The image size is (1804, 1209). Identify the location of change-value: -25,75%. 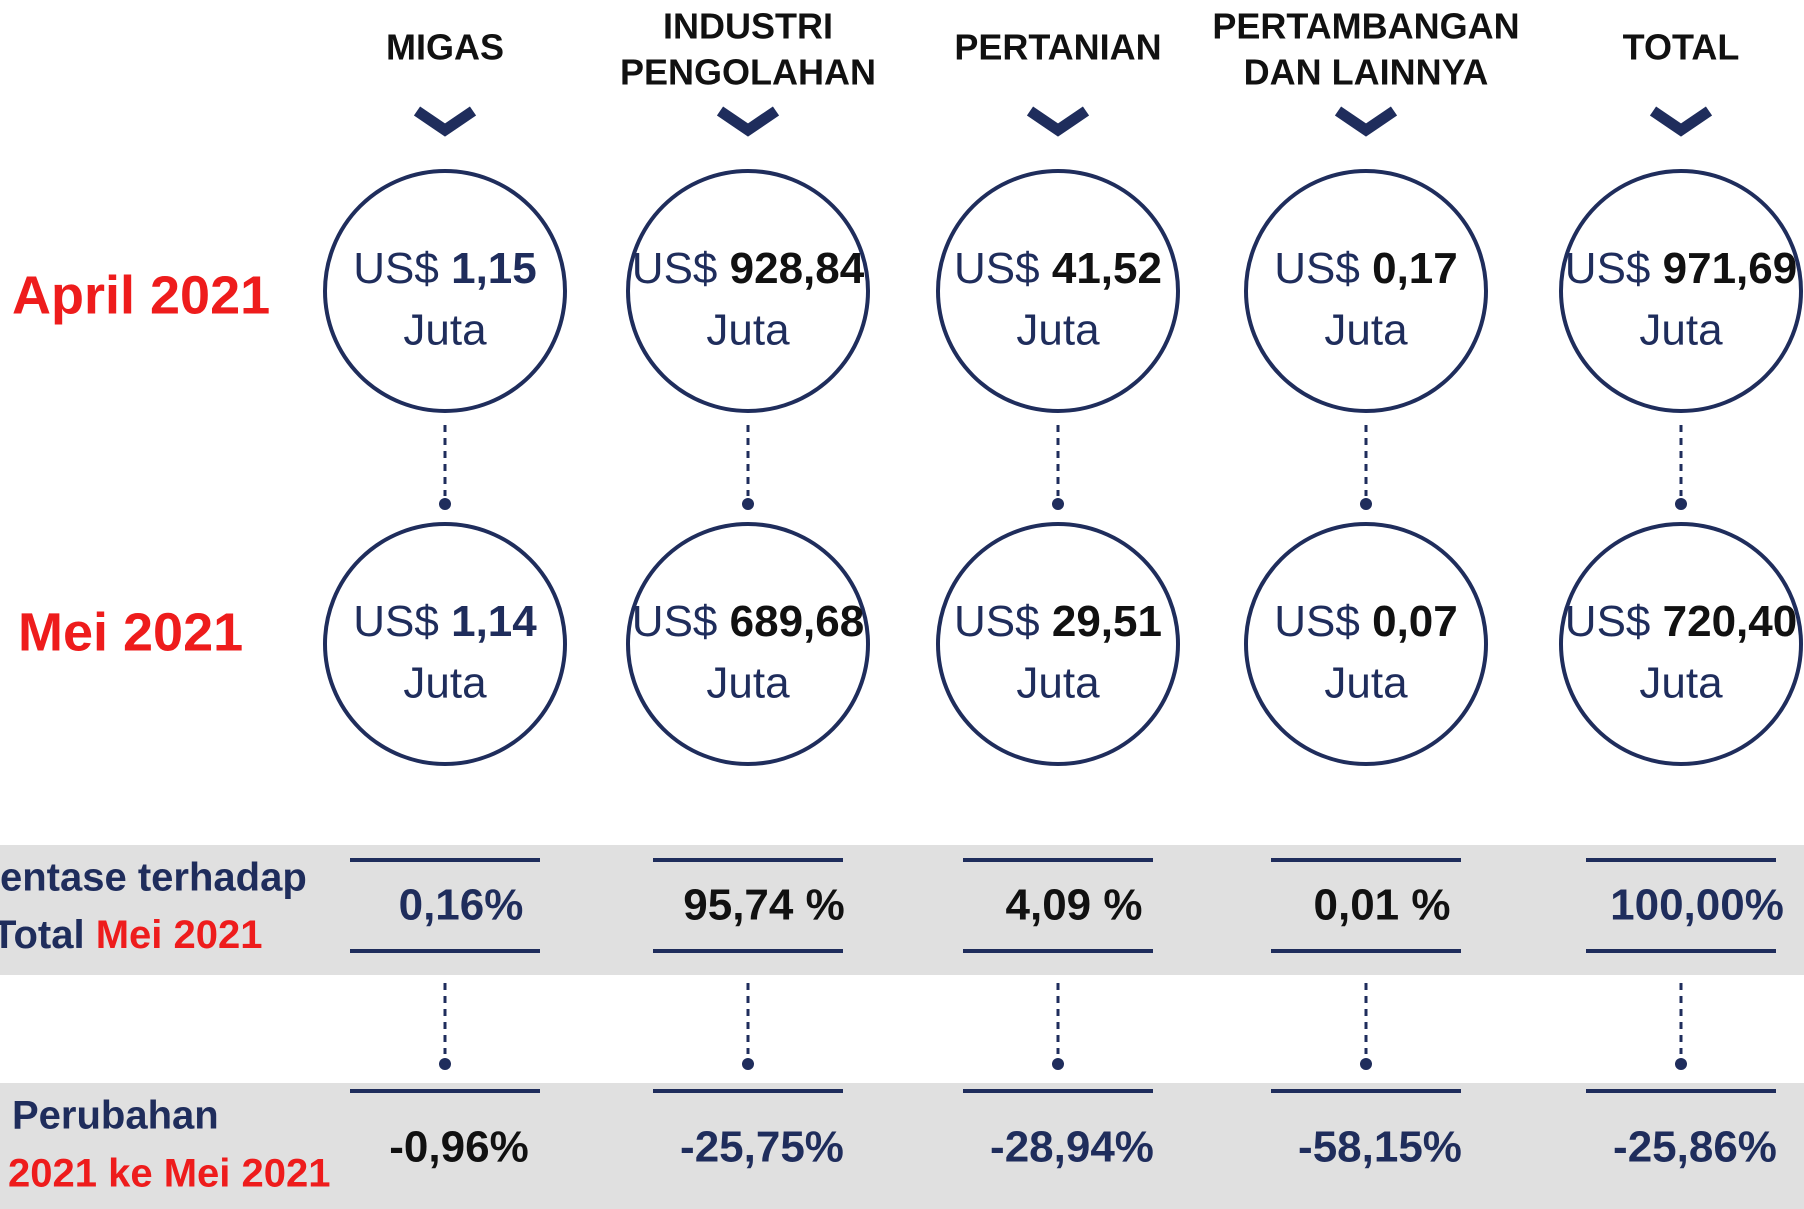
(762, 1147).